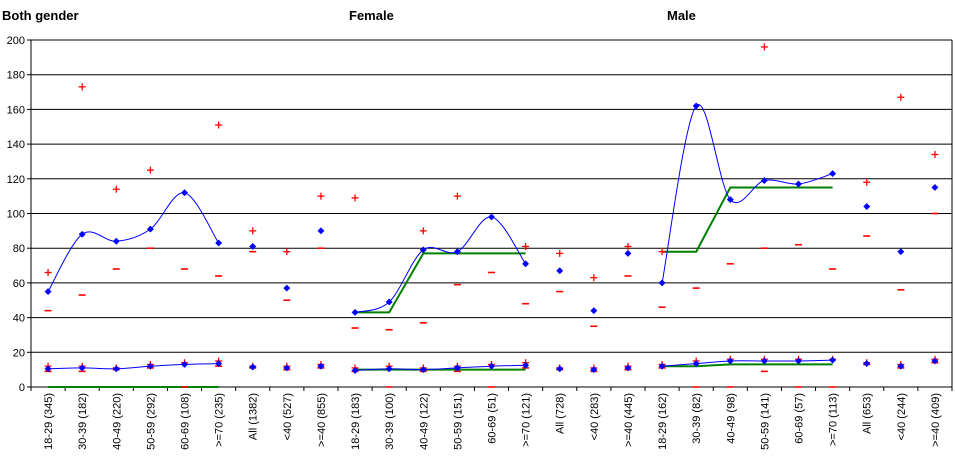 This screenshot has width=955, height=469. I want to click on x-tick-label: 18-29 (345), so click(49, 421).